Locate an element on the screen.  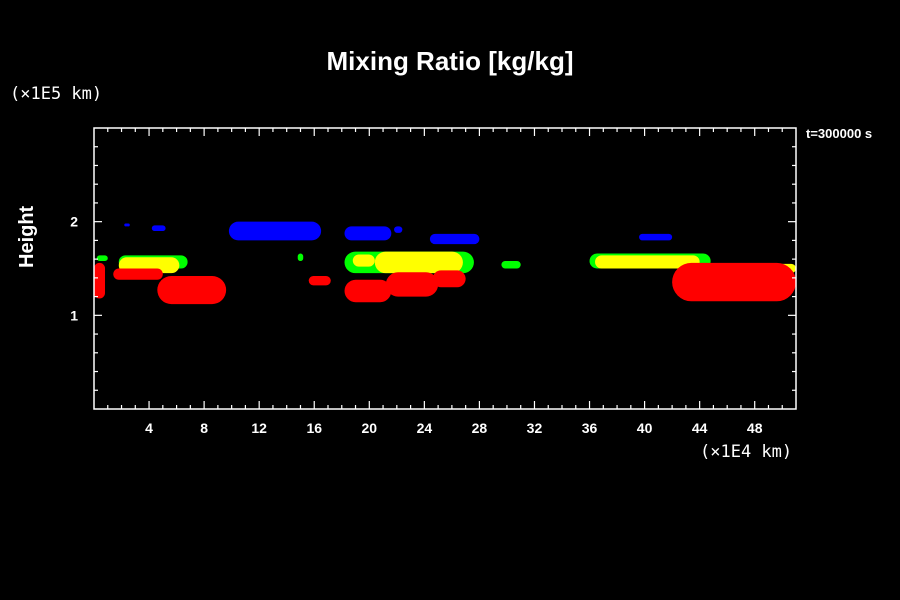
x-tick-label: 8 is located at coordinates (204, 428).